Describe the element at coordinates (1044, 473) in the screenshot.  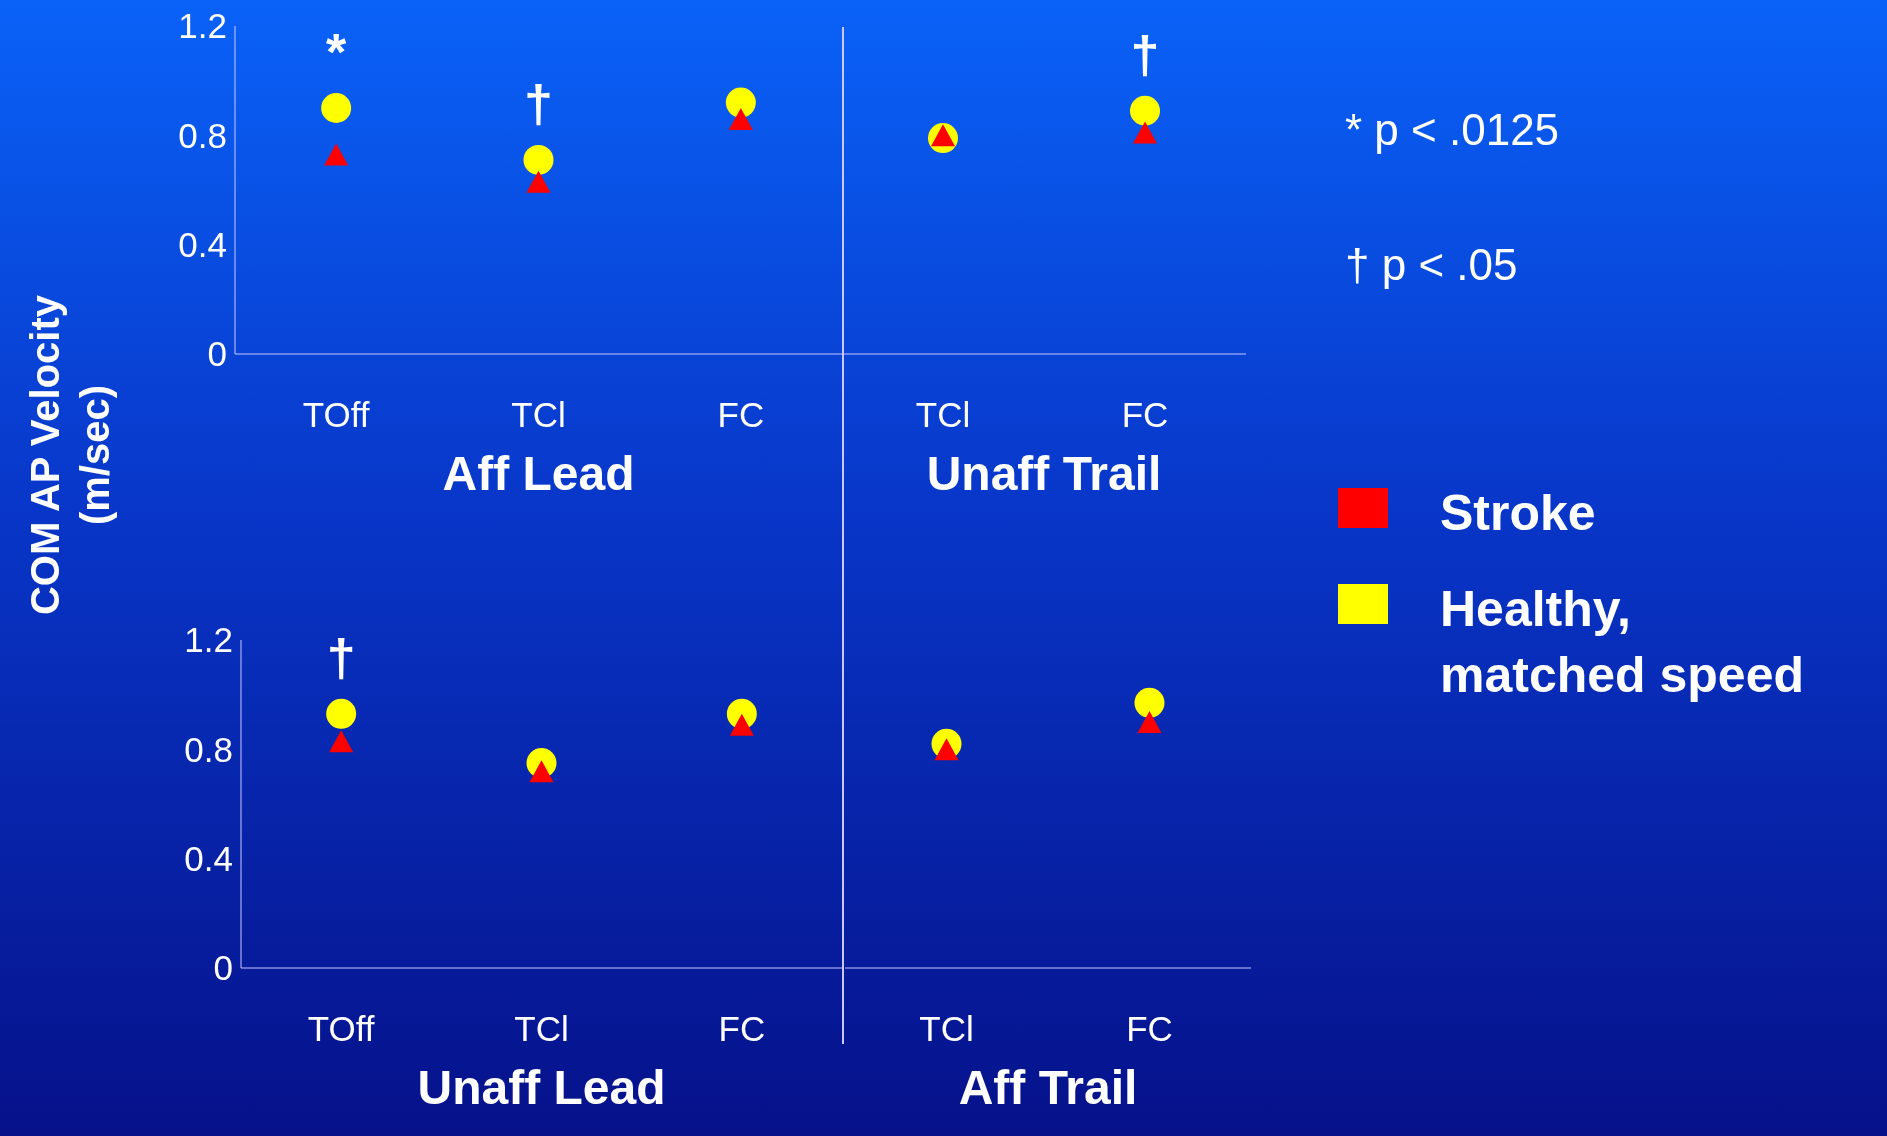
I see `x-axis-title: Unaff Trail` at that location.